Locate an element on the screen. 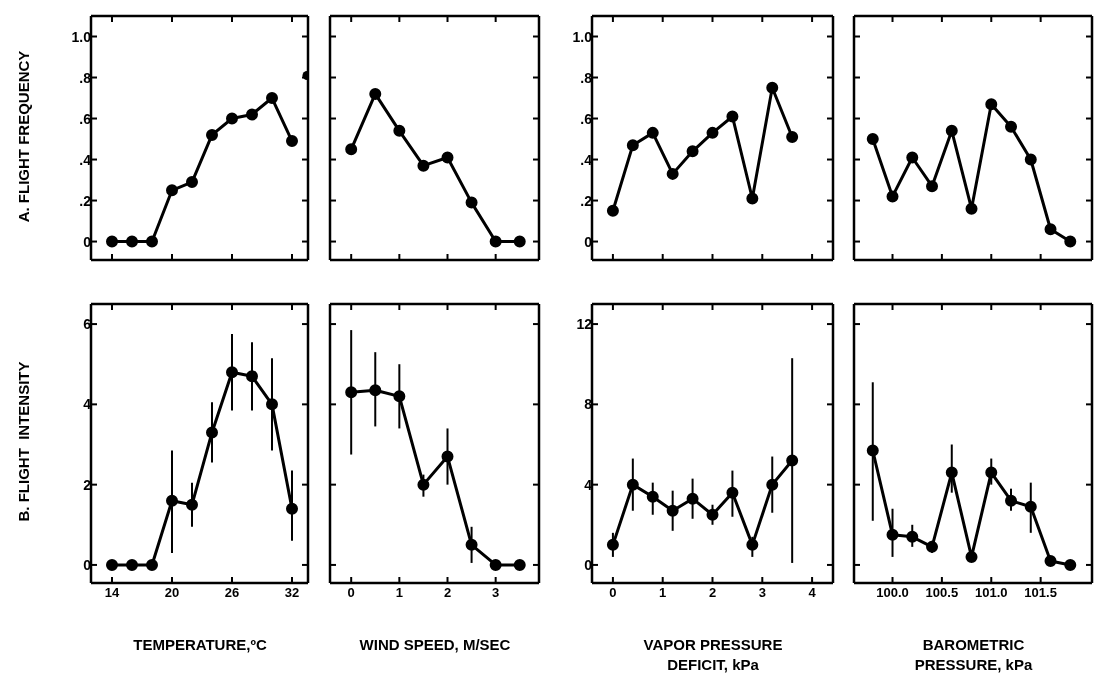 This screenshot has height=682, width=1099. x-tick-label: 20 is located at coordinates (172, 592).